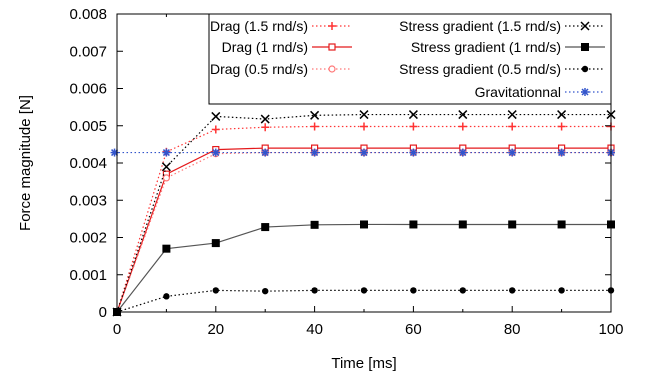 The height and width of the screenshot is (379, 645). What do you see at coordinates (512, 329) in the screenshot?
I see `x-tick-label: 80` at bounding box center [512, 329].